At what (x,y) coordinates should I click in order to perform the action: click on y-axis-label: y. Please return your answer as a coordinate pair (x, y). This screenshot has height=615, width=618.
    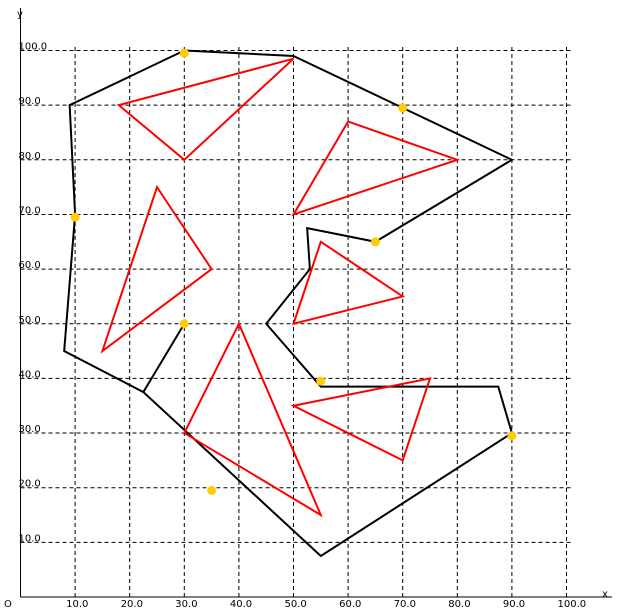
    Looking at the image, I should click on (20, 14).